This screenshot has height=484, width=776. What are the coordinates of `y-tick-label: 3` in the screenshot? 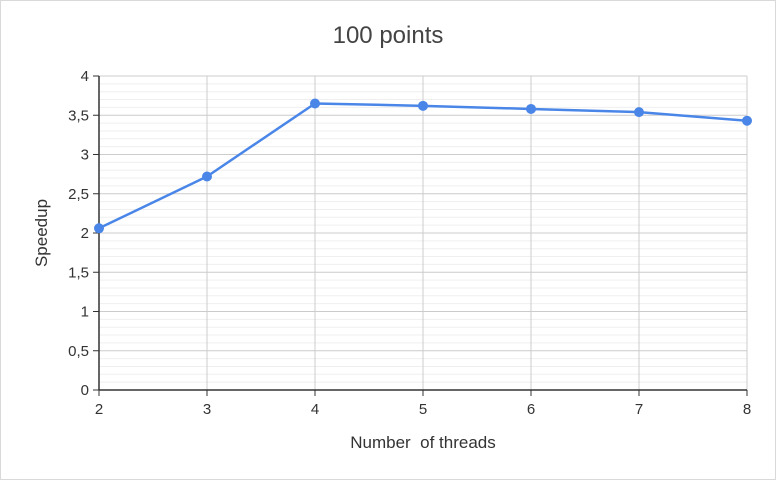 It's located at (85, 155).